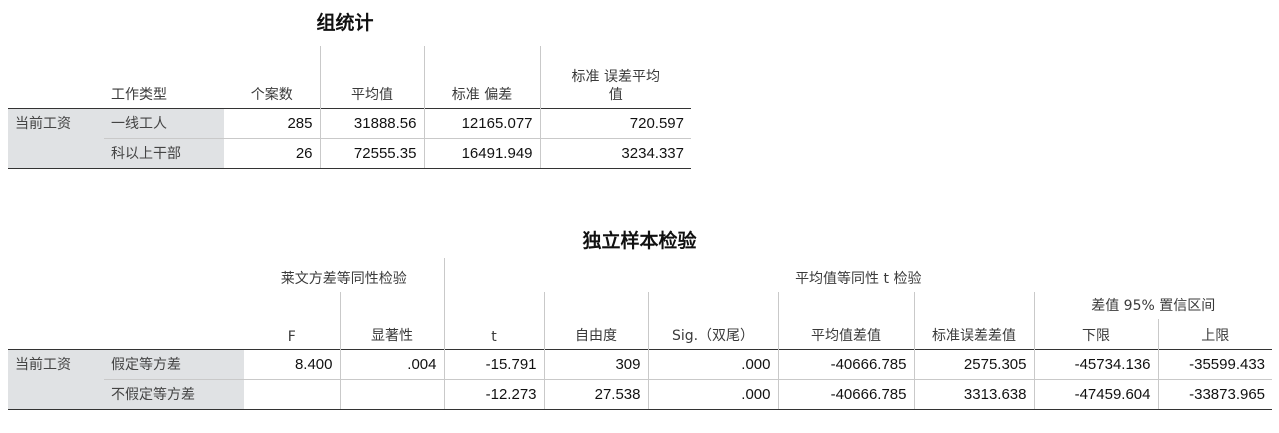 This screenshot has height=433, width=1279. Describe the element at coordinates (973, 364) in the screenshot. I see `cell-se-diff: 2575.305` at that location.